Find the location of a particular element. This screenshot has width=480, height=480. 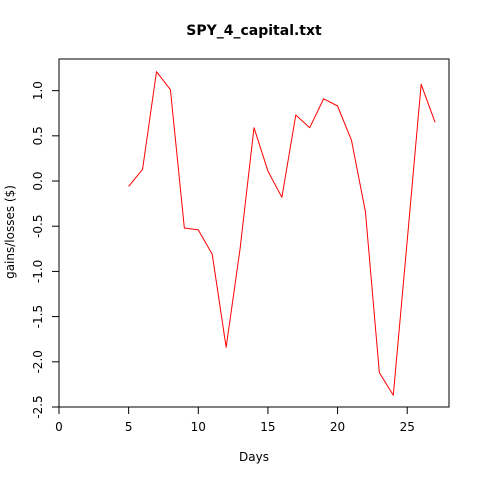

x-axis: 0 5 10 15 20 25 is located at coordinates (235, 420).